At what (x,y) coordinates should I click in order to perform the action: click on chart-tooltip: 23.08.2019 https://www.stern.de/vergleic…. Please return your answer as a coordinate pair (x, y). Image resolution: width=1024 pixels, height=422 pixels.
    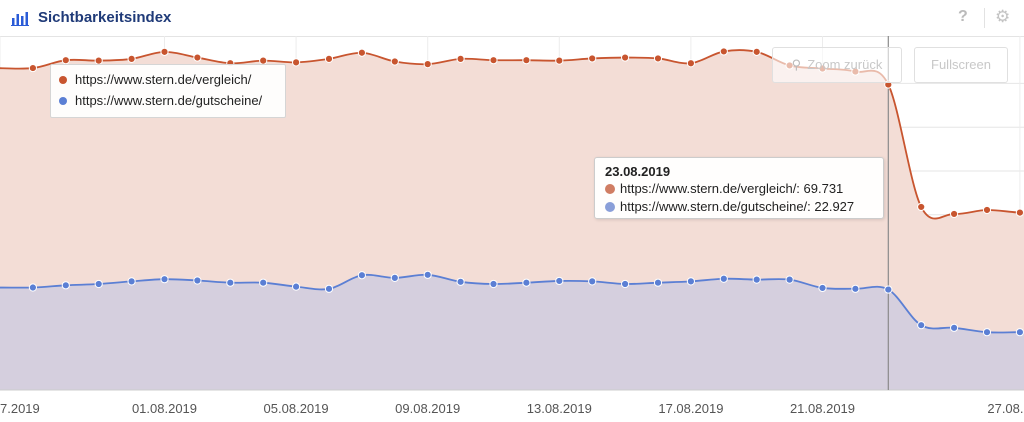
    Looking at the image, I should click on (739, 188).